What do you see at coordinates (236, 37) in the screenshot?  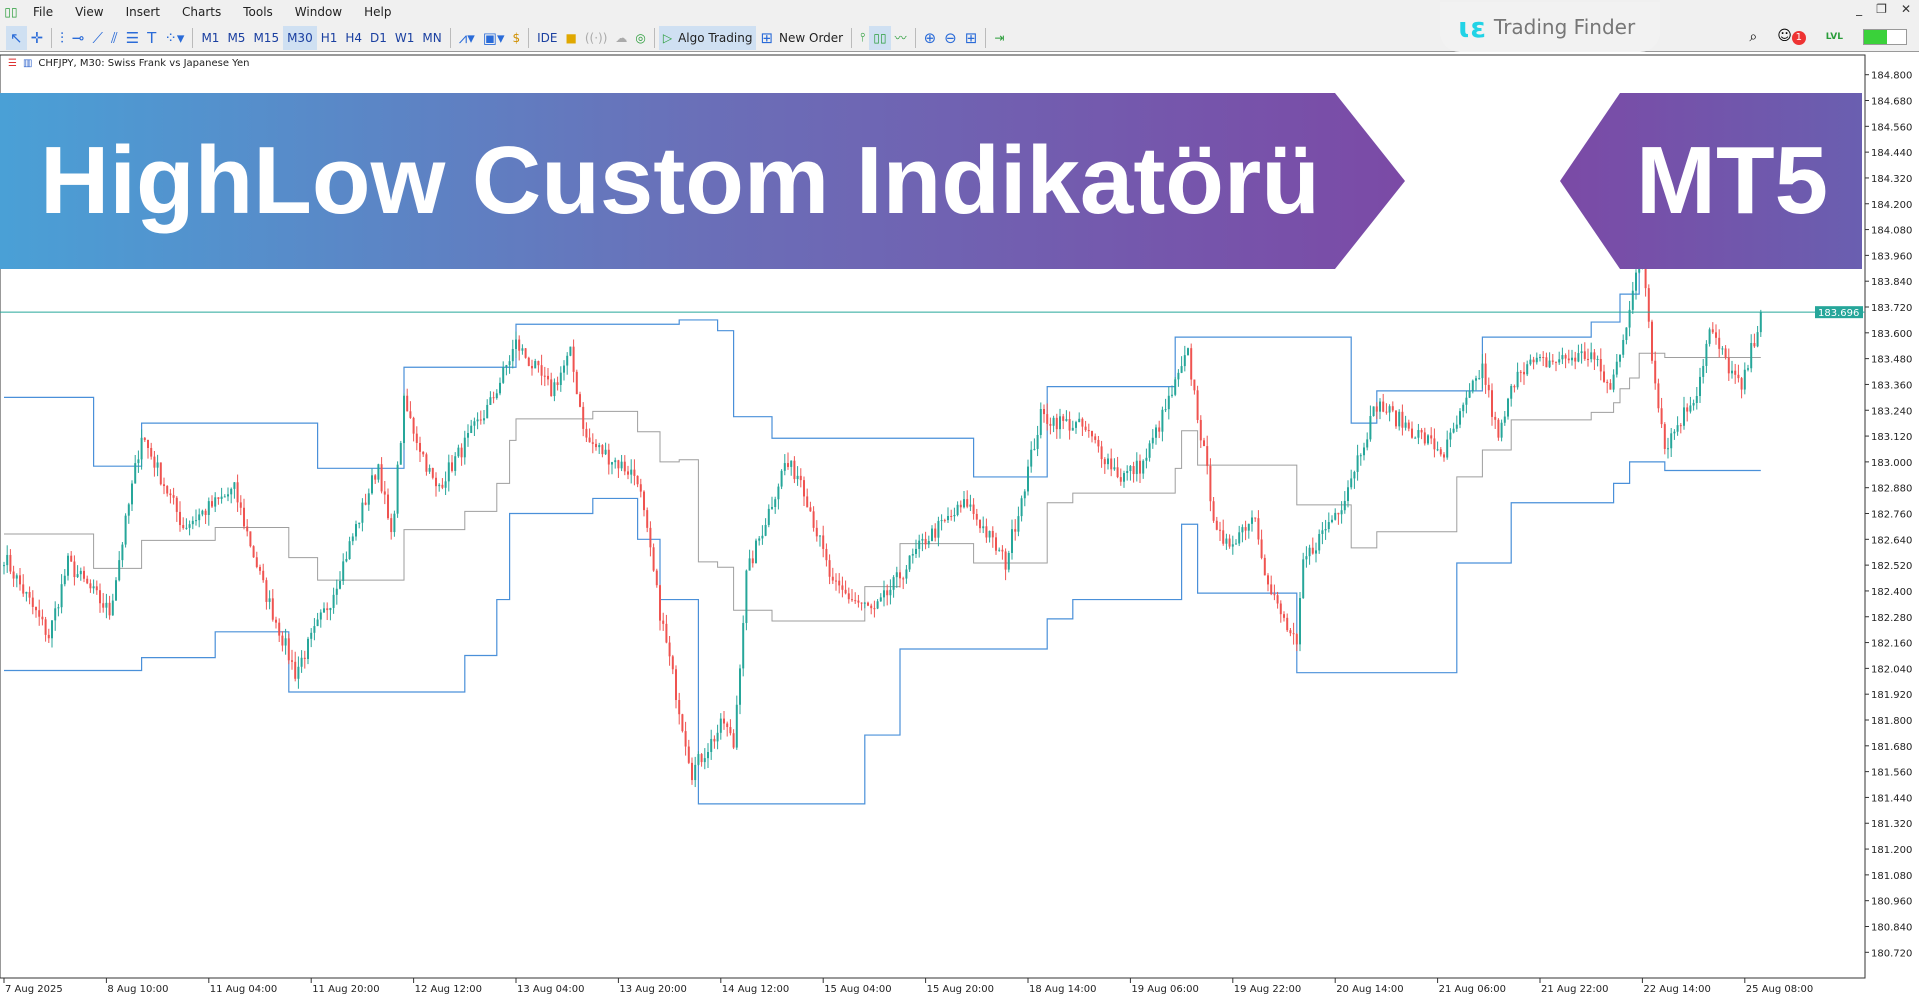 I see `timeframe-m5: M5` at bounding box center [236, 37].